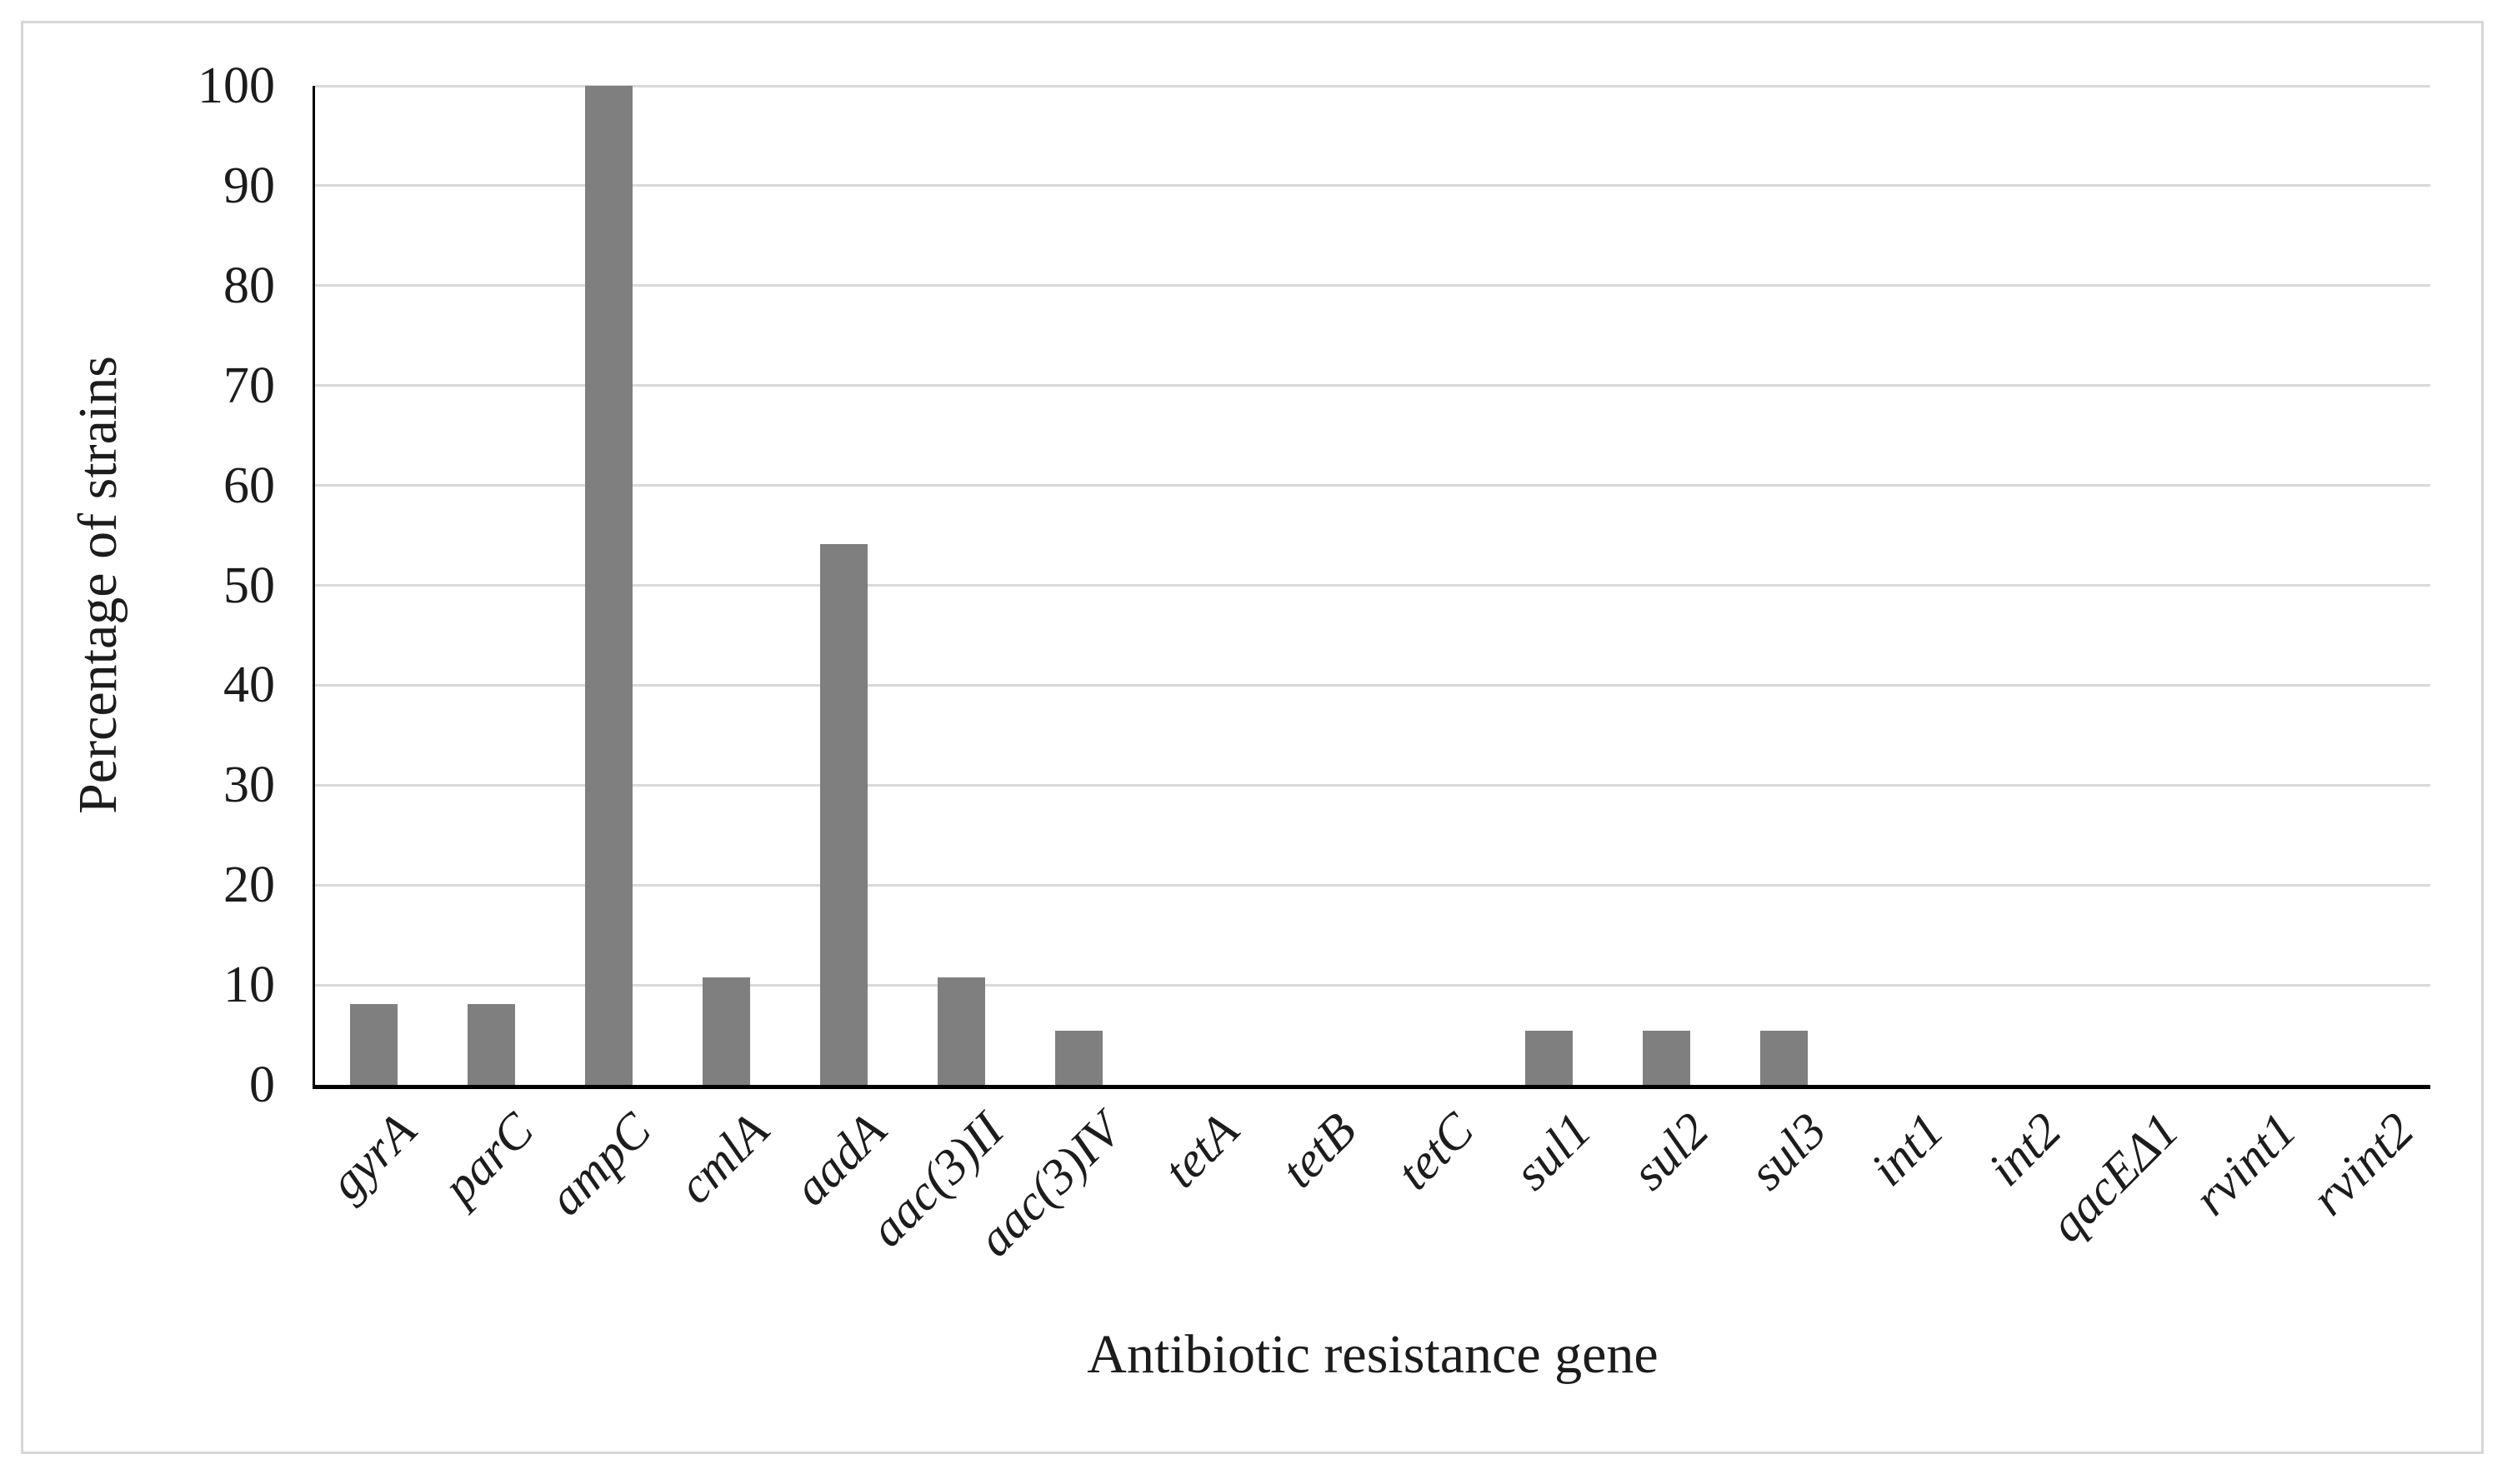 This screenshot has width=2512, height=1484. What do you see at coordinates (2245, 1164) in the screenshot?
I see `x-tick-label: rvint1` at bounding box center [2245, 1164].